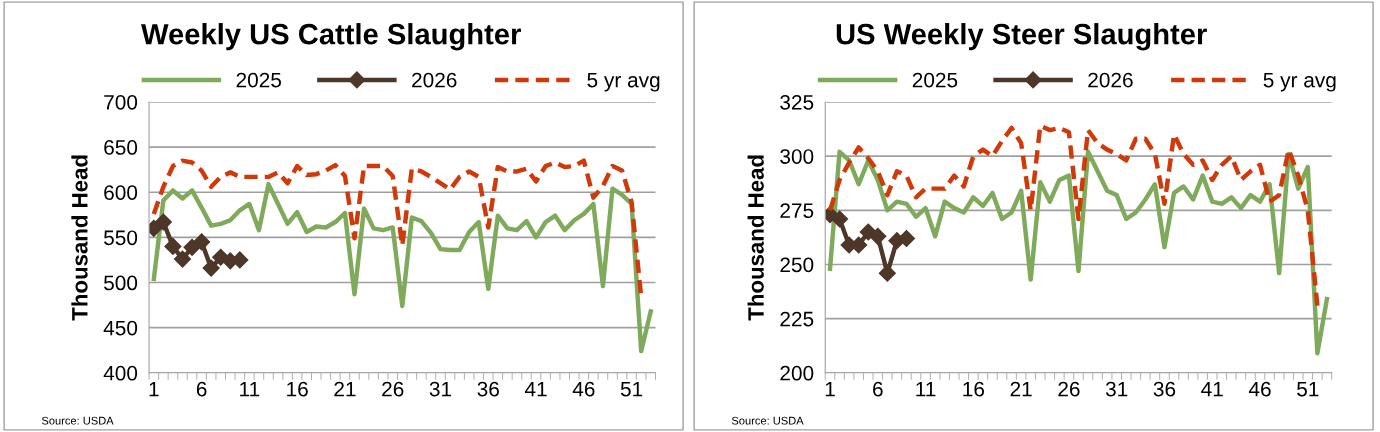 This screenshot has width=1380, height=432. What do you see at coordinates (797, 102) in the screenshot?
I see `y-tick-label: 325` at bounding box center [797, 102].